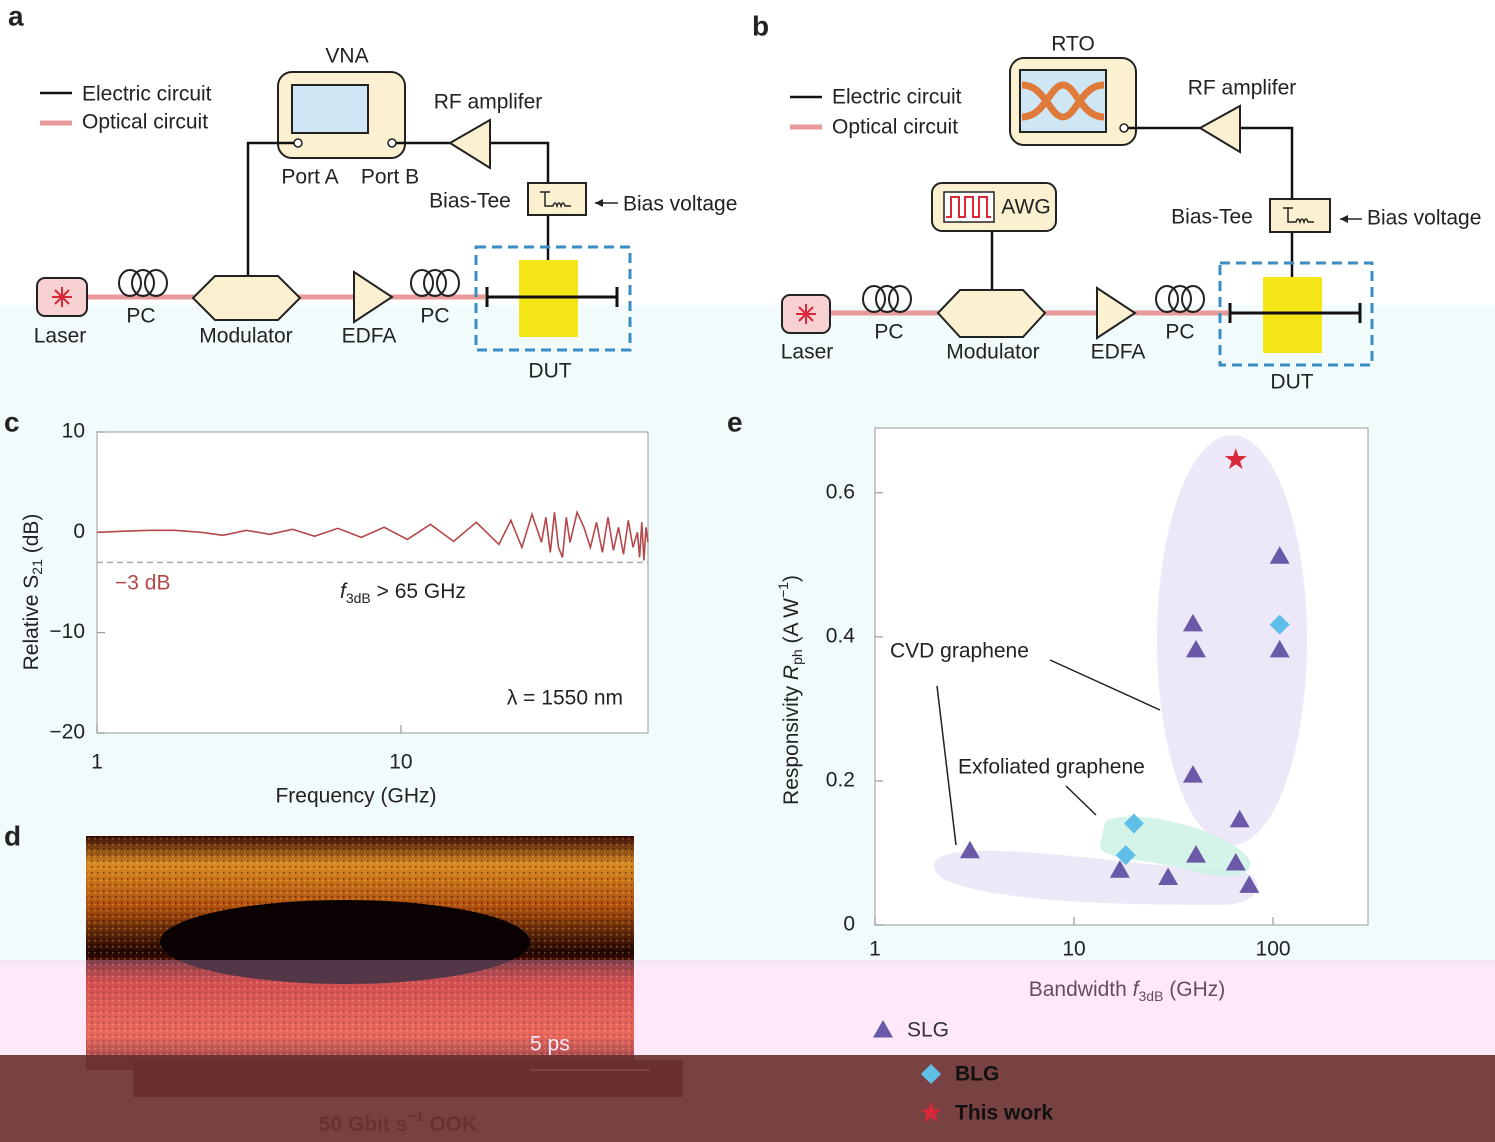  I want to click on label-var: f, so click(1137, 989).